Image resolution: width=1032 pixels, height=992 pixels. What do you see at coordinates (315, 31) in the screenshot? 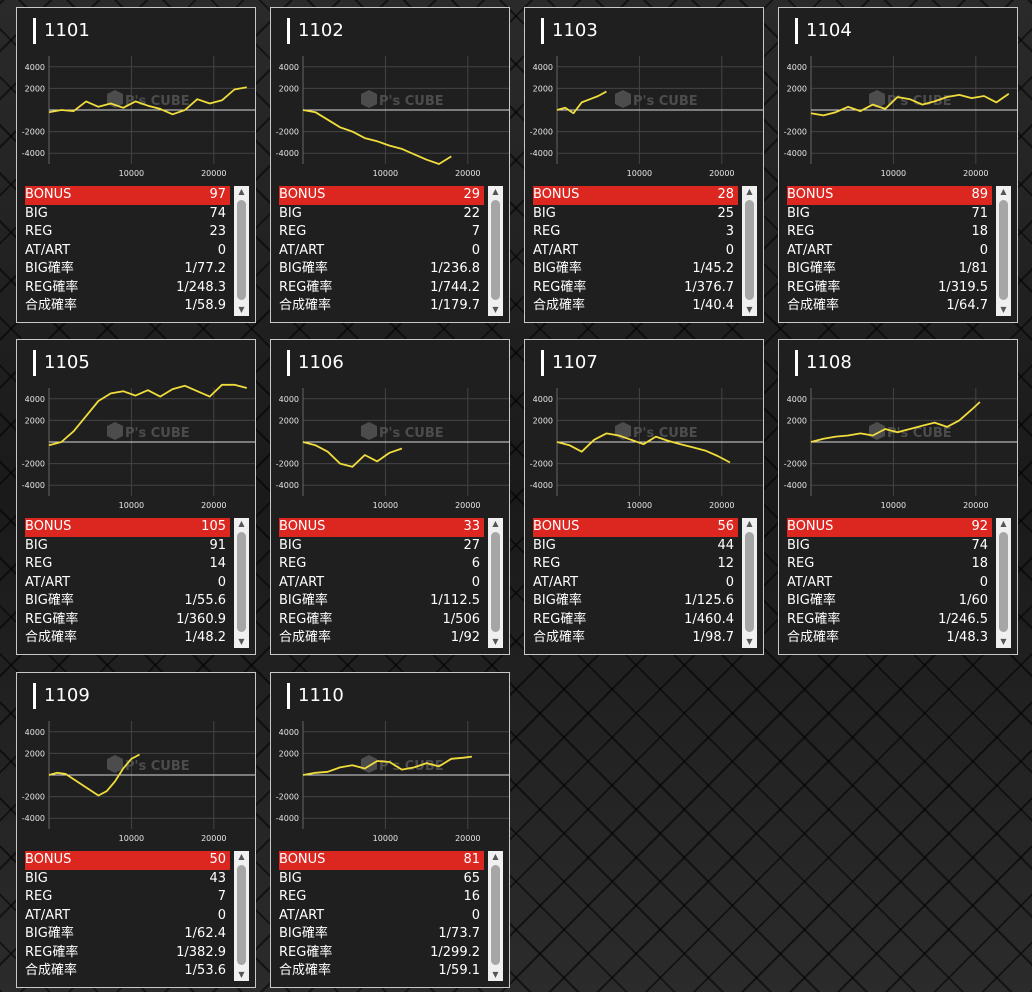
I see `machine-number: 1102` at bounding box center [315, 31].